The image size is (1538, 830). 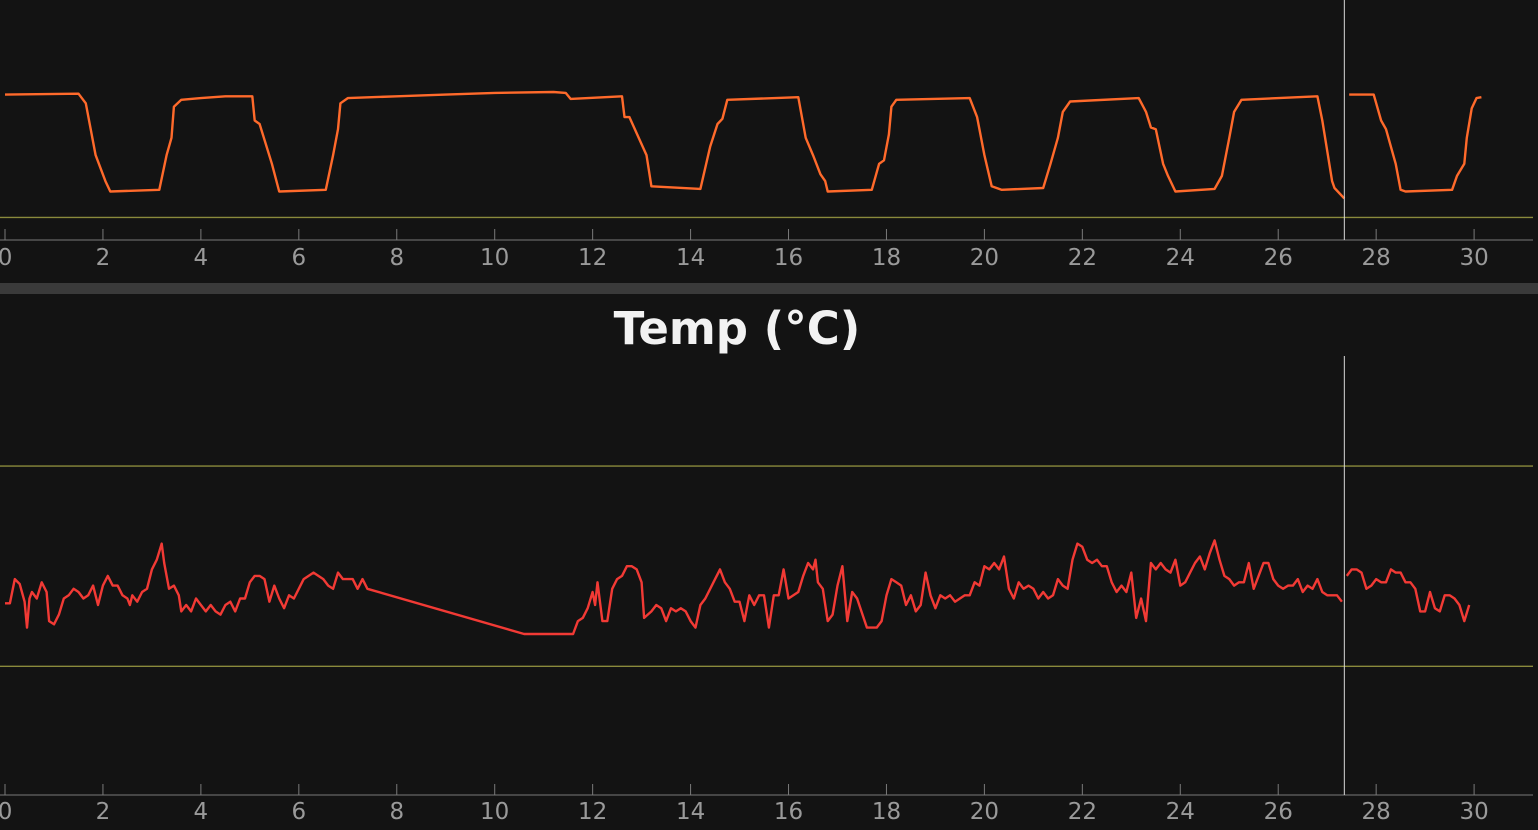 What do you see at coordinates (769, 288) in the screenshot?
I see `chart-divider` at bounding box center [769, 288].